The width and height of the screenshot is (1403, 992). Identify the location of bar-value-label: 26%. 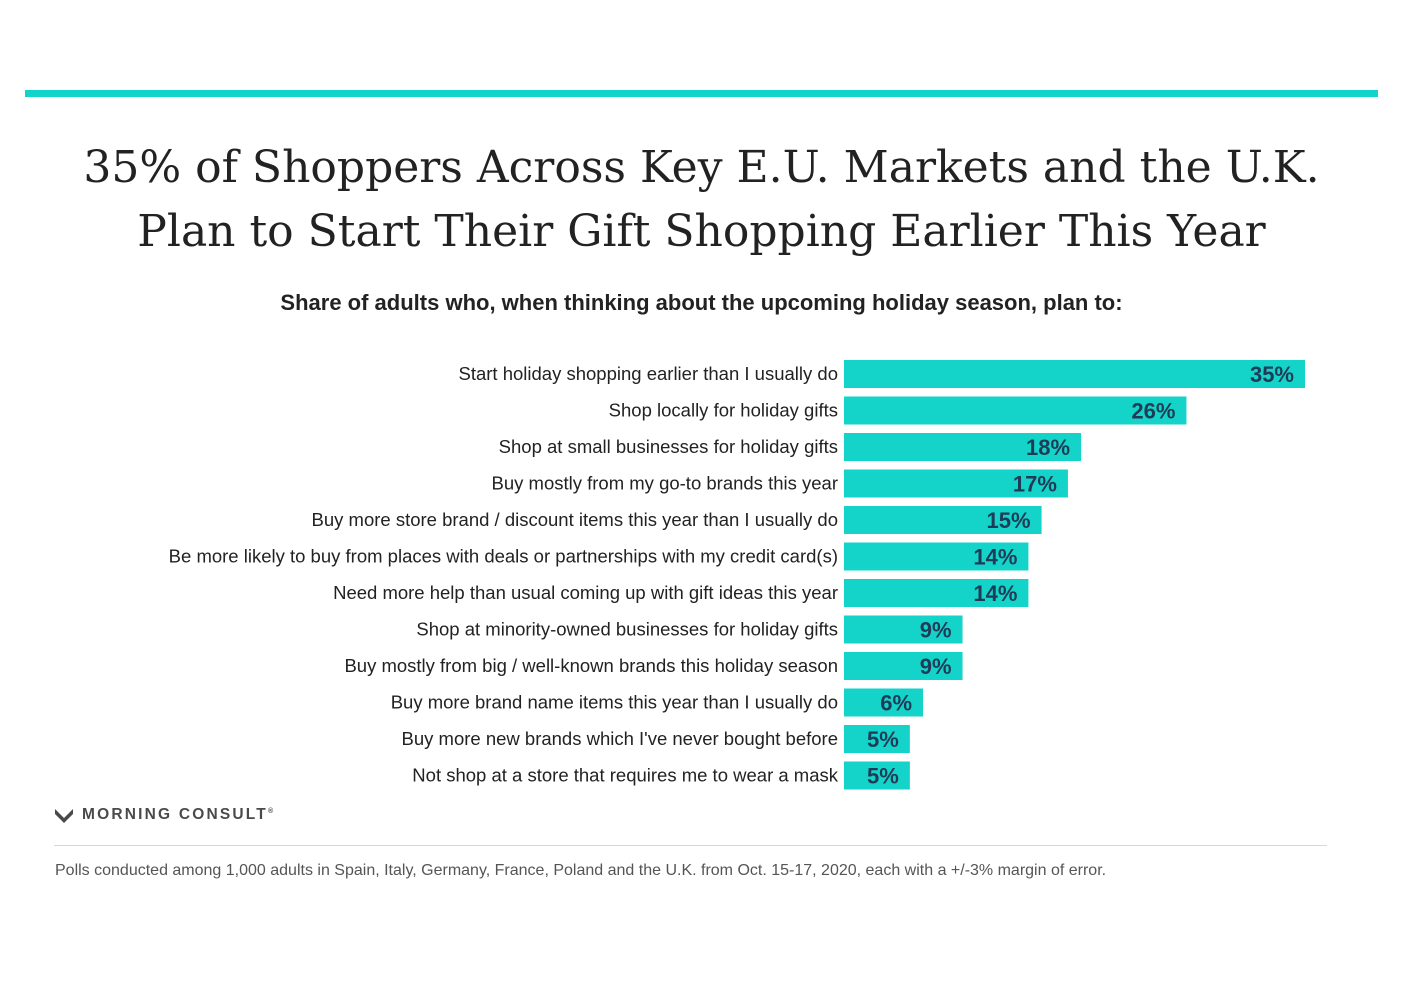
(1153, 411).